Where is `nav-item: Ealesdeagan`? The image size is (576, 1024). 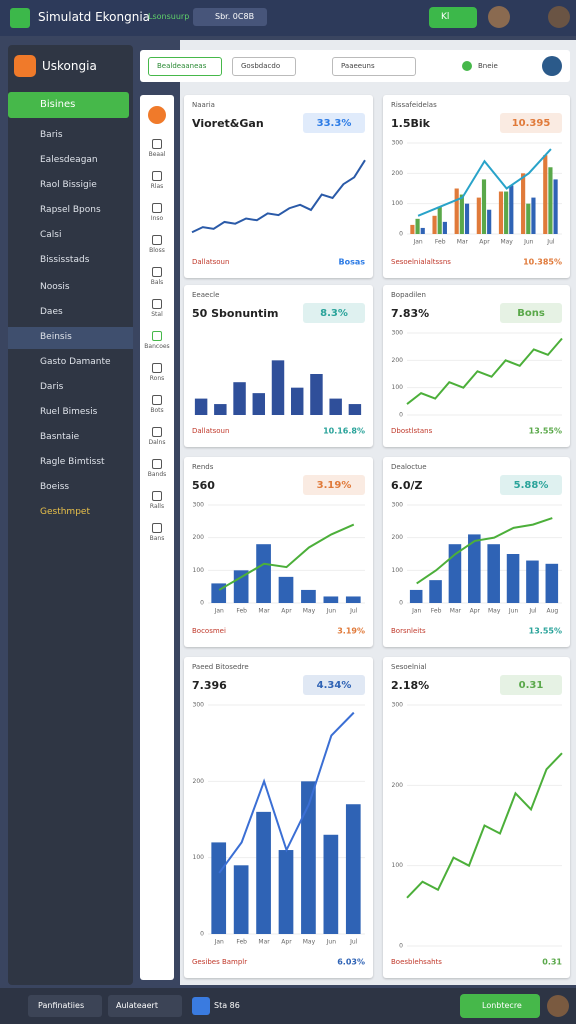 nav-item: Ealesdeagan is located at coordinates (70, 161).